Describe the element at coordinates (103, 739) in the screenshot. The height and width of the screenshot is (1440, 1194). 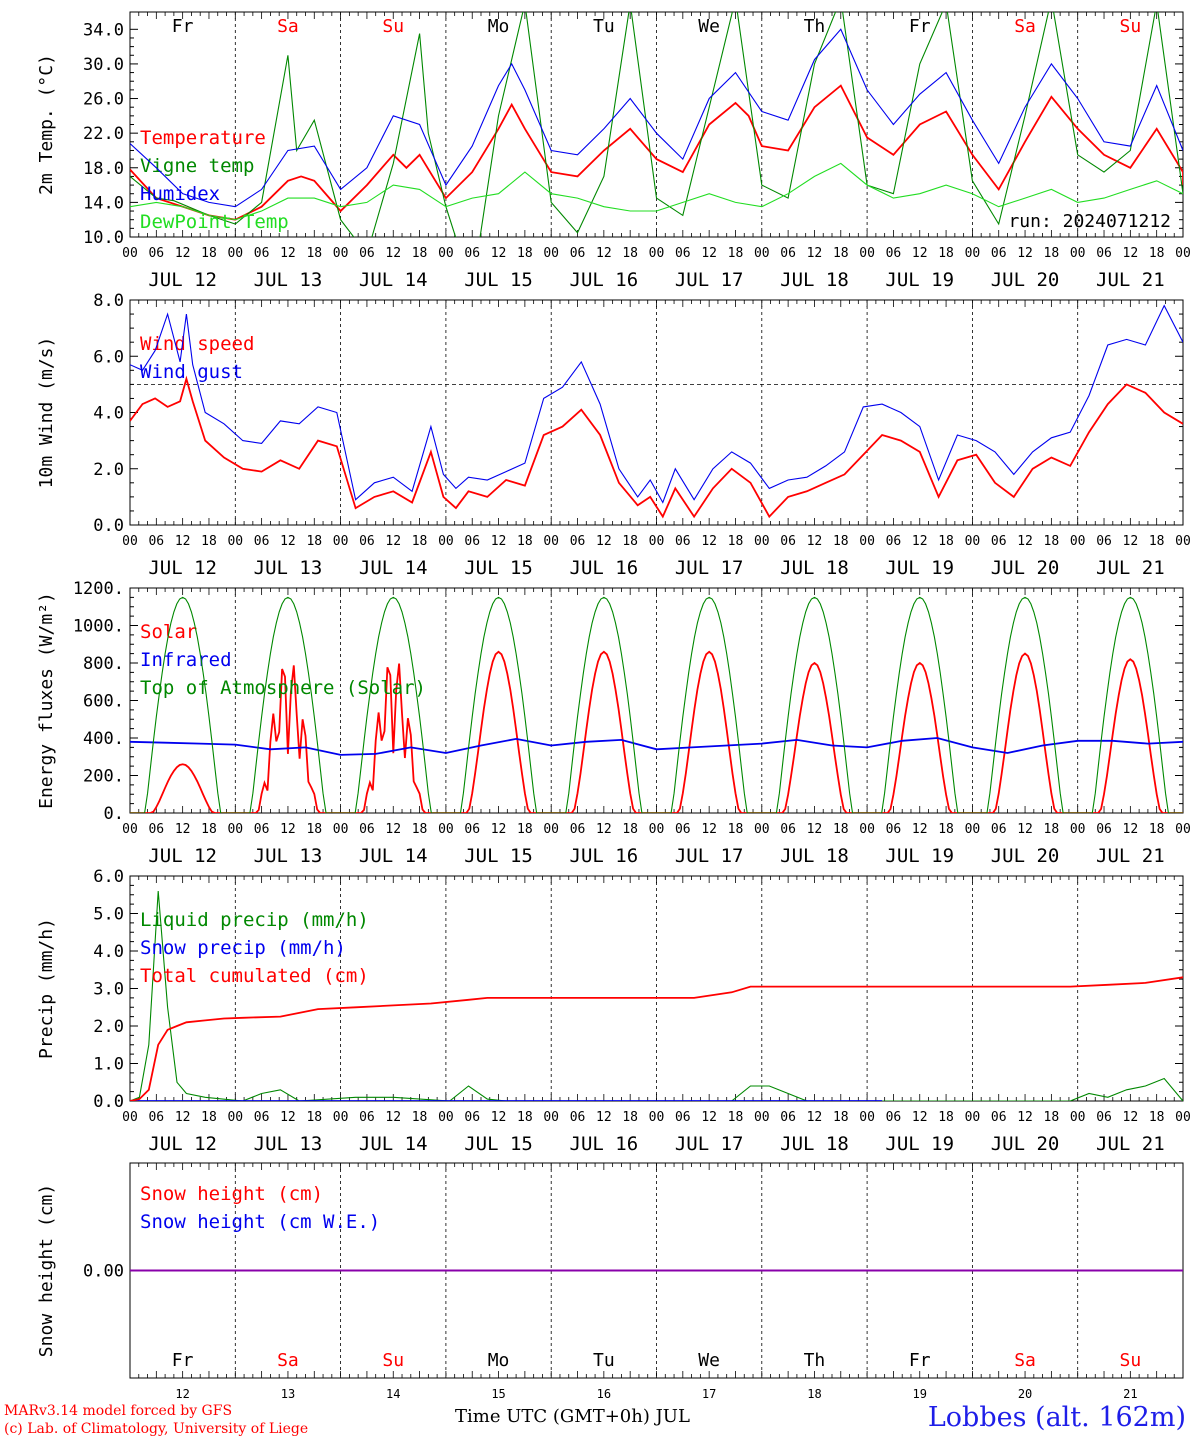
I see `y-tick-label: 400.` at that location.